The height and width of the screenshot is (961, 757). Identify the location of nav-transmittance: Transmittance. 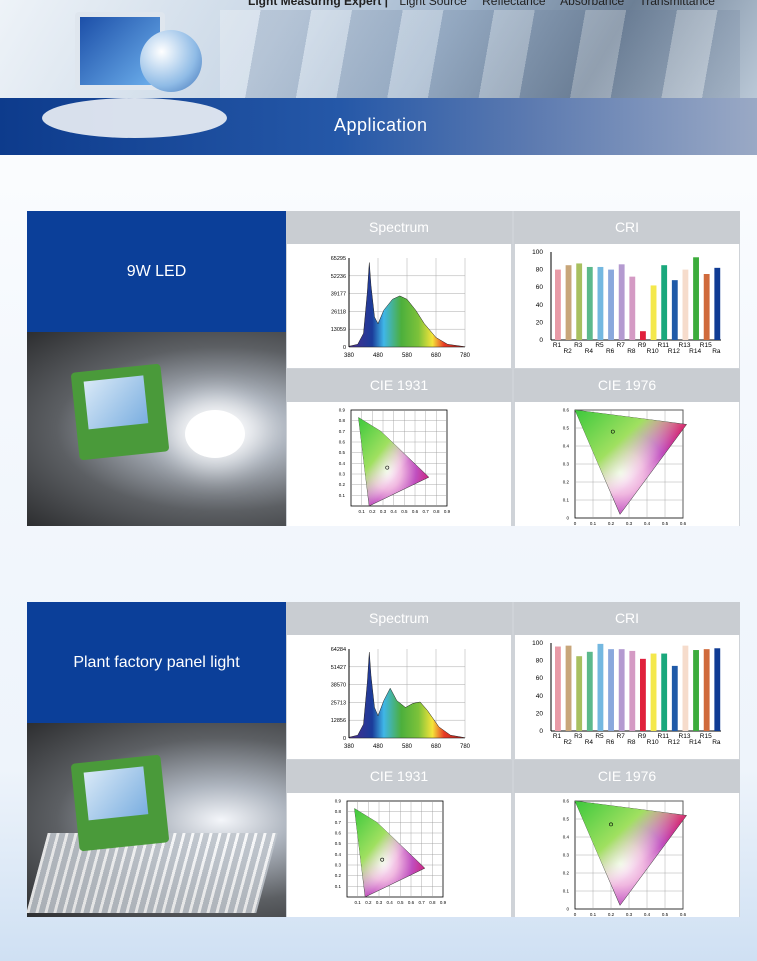
(677, 4).